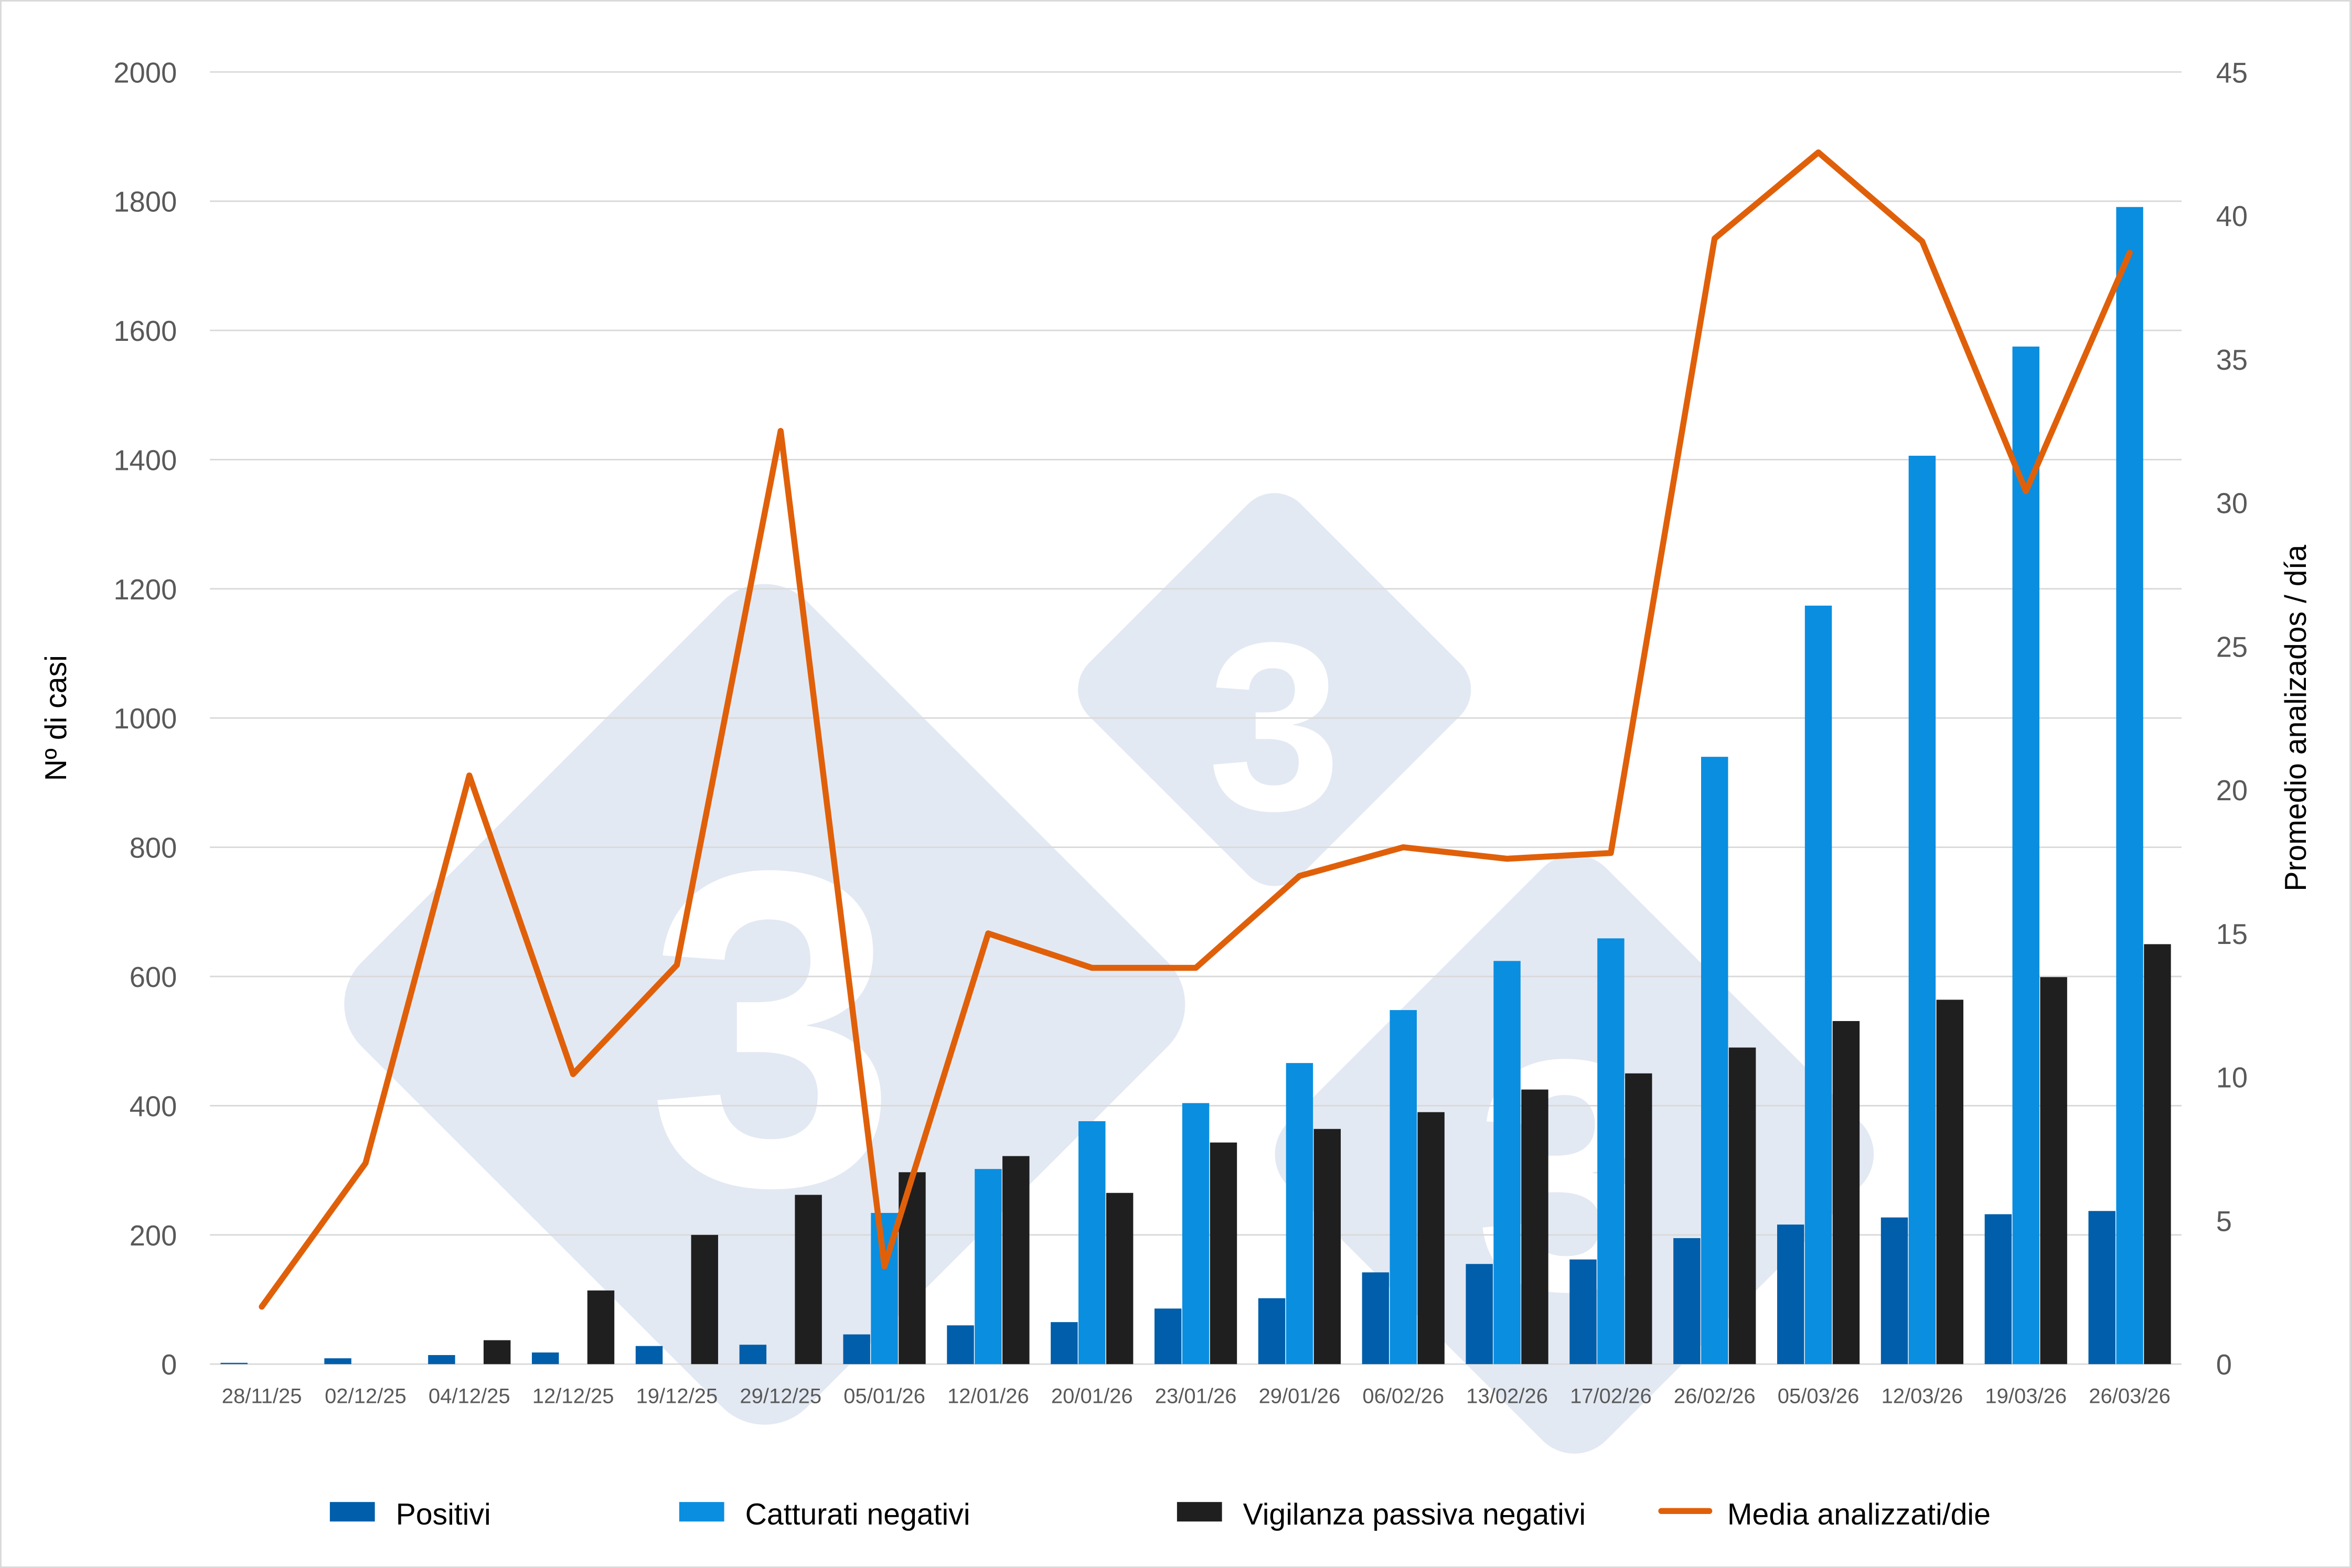 This screenshot has width=2351, height=1568. Describe the element at coordinates (2232, 1078) in the screenshot. I see `y2-tick-label: 10` at that location.